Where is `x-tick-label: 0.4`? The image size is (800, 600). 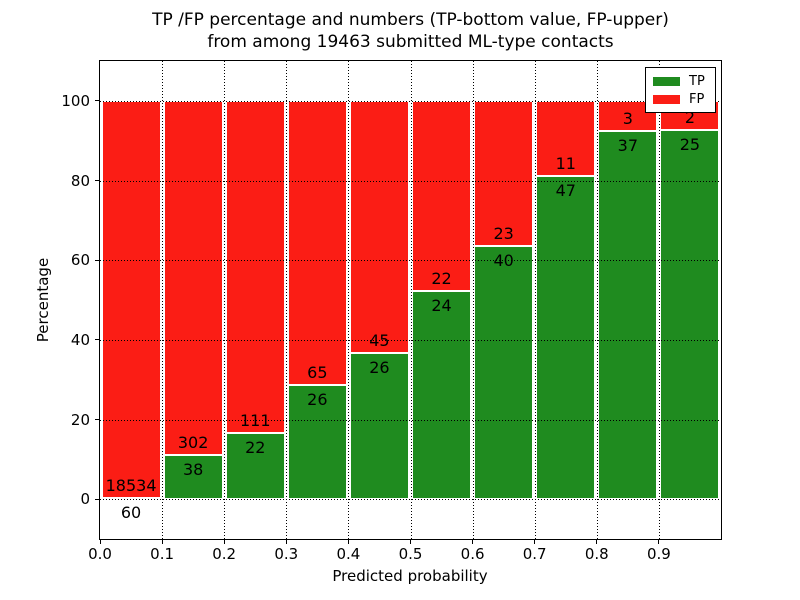 x-tick-label: 0.4 is located at coordinates (348, 554).